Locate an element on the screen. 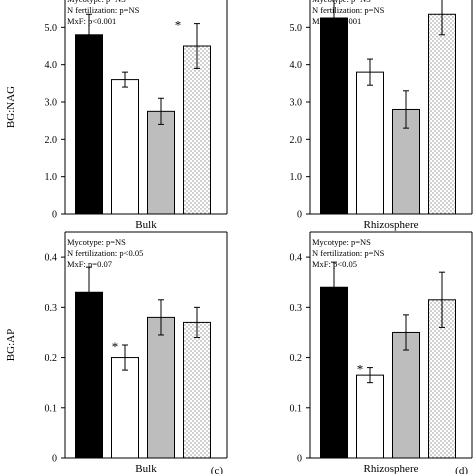 The image size is (474, 474). stats-line: N fertilization: p<0.05 is located at coordinates (105, 253).